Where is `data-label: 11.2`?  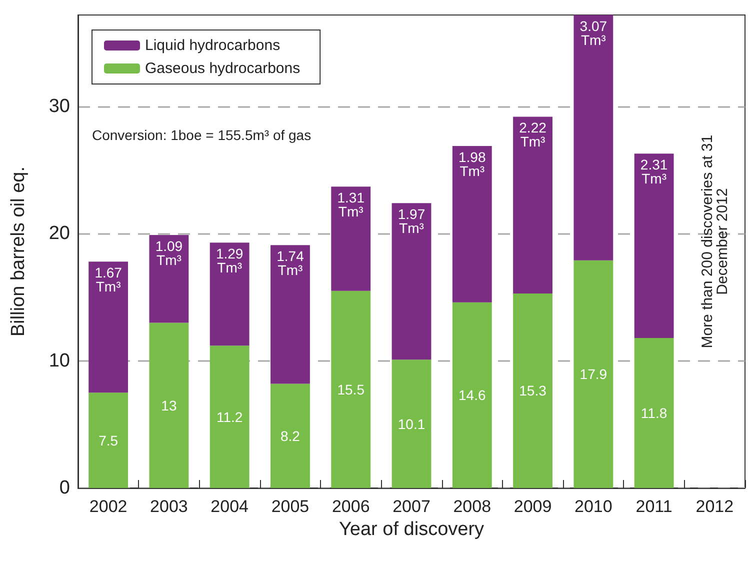
data-label: 11.2 is located at coordinates (229, 416).